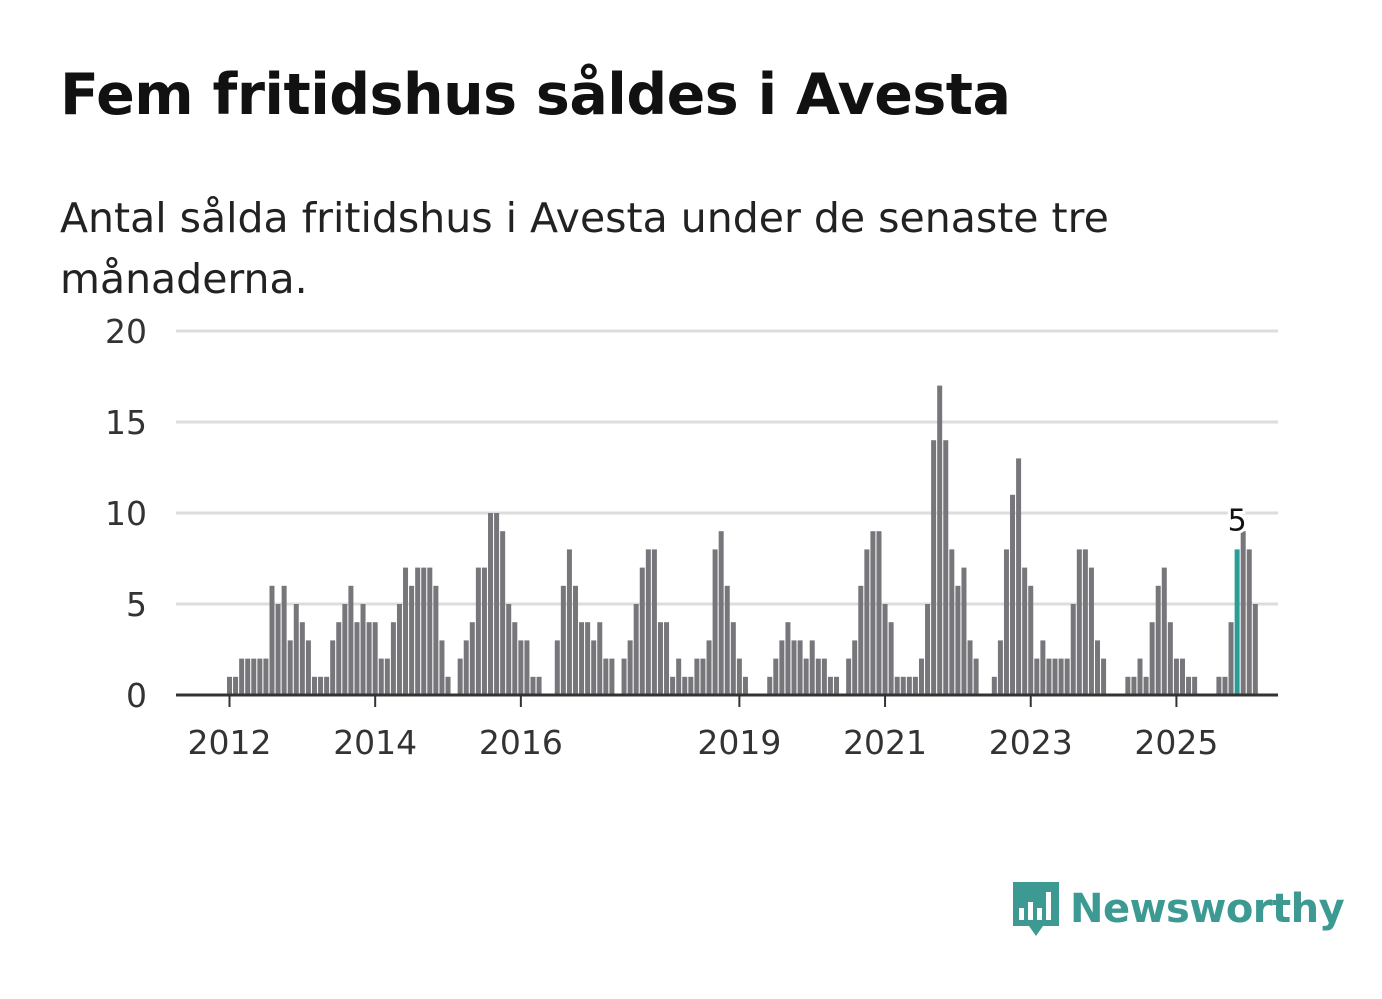 The height and width of the screenshot is (999, 1382). What do you see at coordinates (136, 604) in the screenshot?
I see `y-tick-label: 5` at bounding box center [136, 604].